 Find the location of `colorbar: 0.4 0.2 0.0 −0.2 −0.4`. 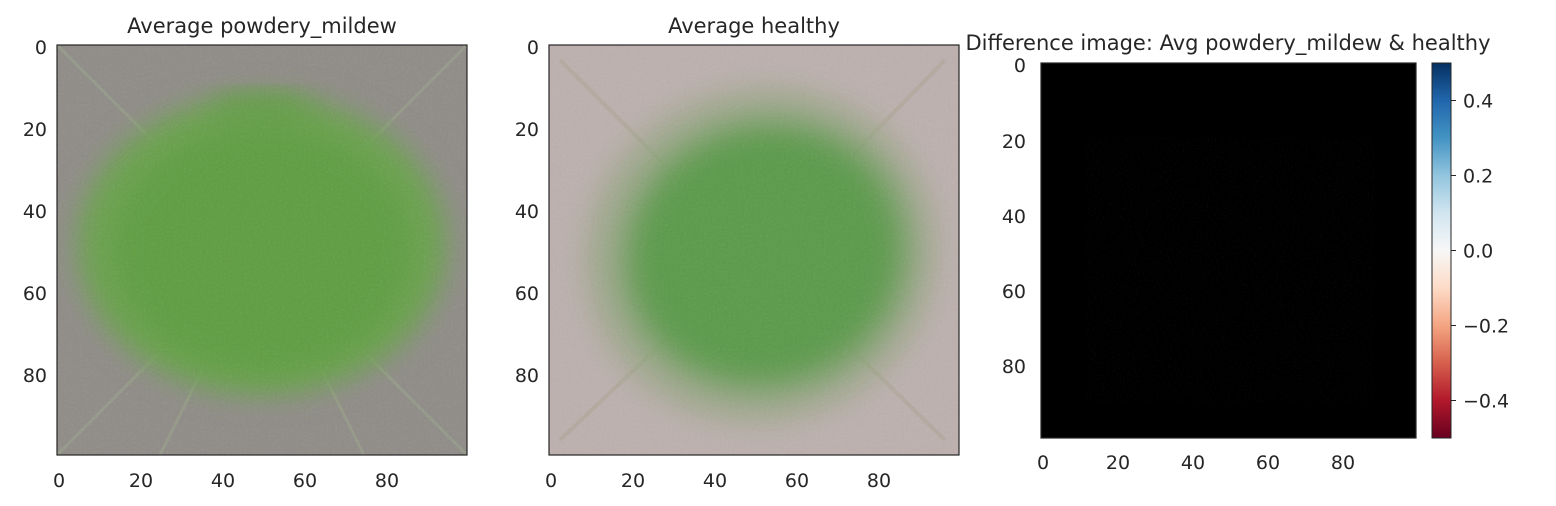

colorbar: 0.4 0.2 0.0 −0.2 −0.4 is located at coordinates (1470, 250).